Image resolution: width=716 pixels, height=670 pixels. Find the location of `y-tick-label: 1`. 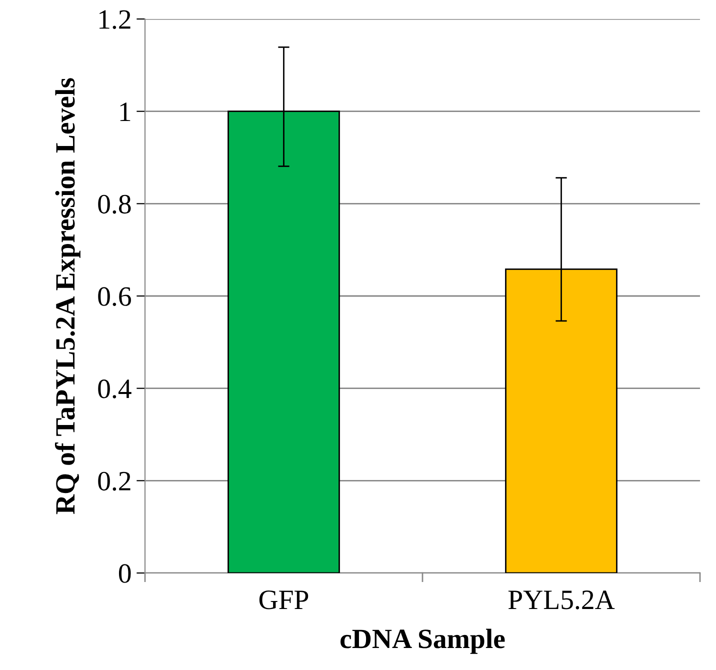

y-tick-label: 1 is located at coordinates (125, 111).